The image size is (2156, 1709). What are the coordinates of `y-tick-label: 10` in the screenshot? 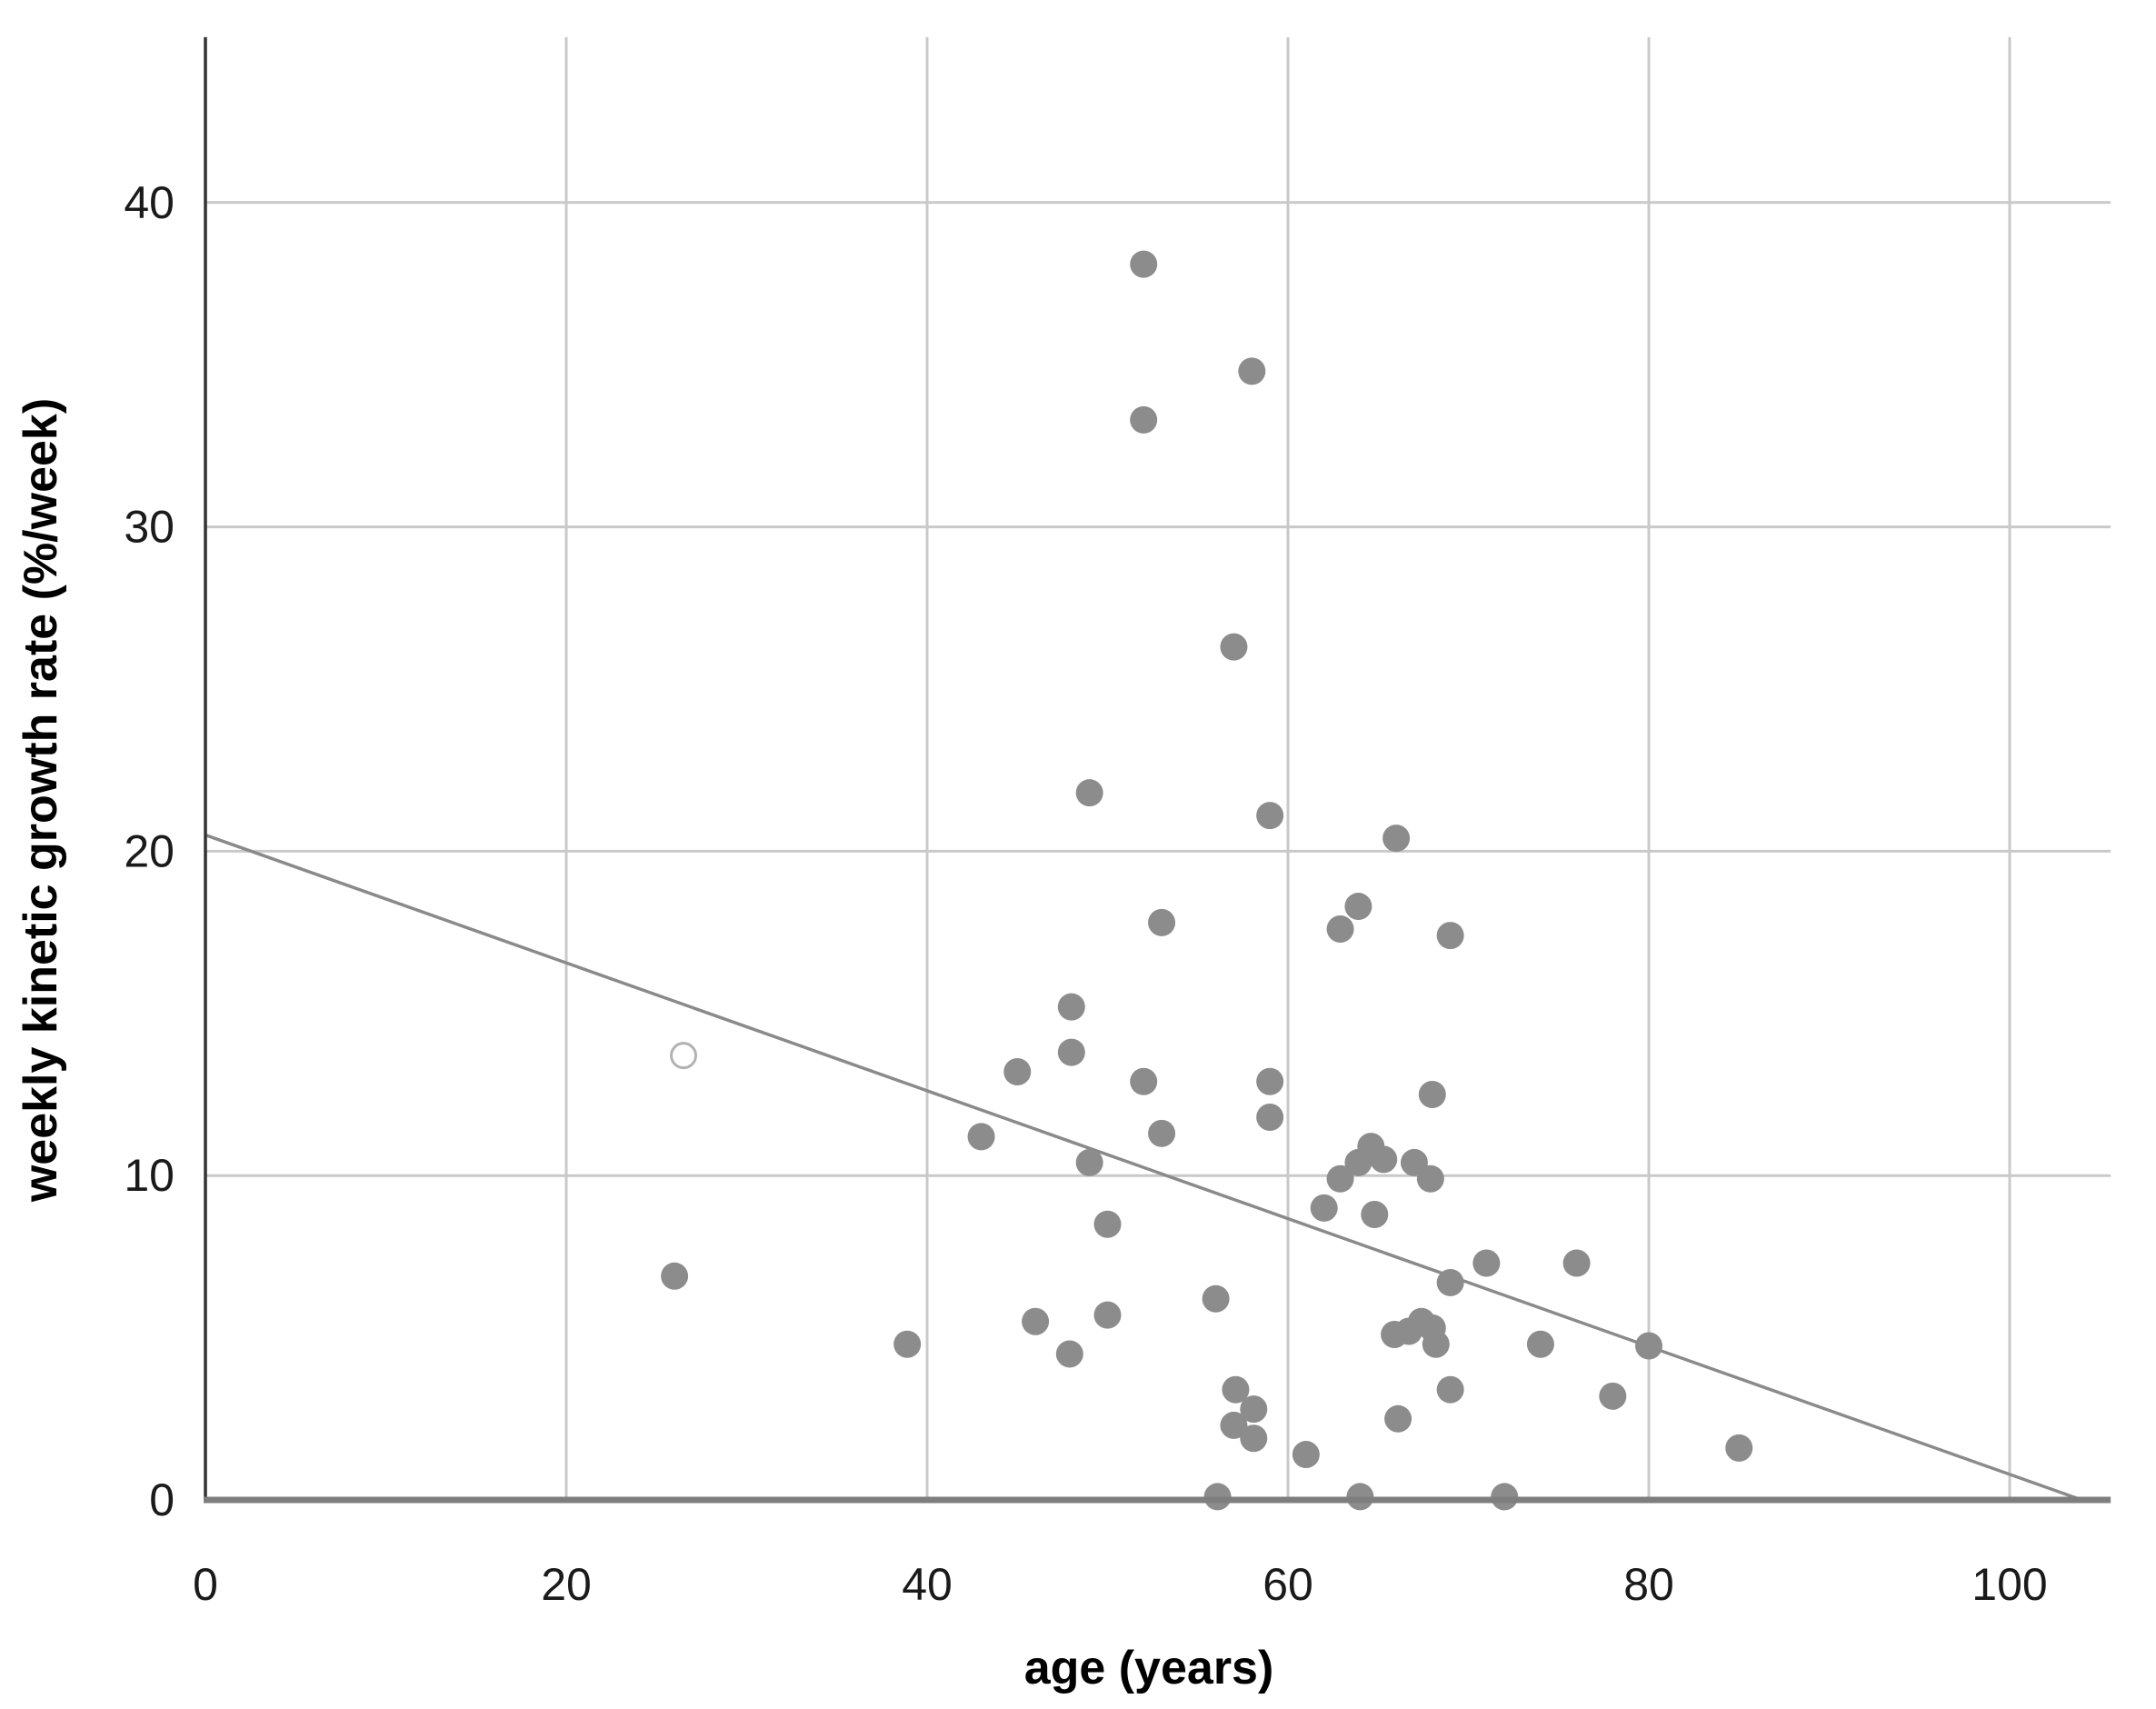 It's located at (149, 1176).